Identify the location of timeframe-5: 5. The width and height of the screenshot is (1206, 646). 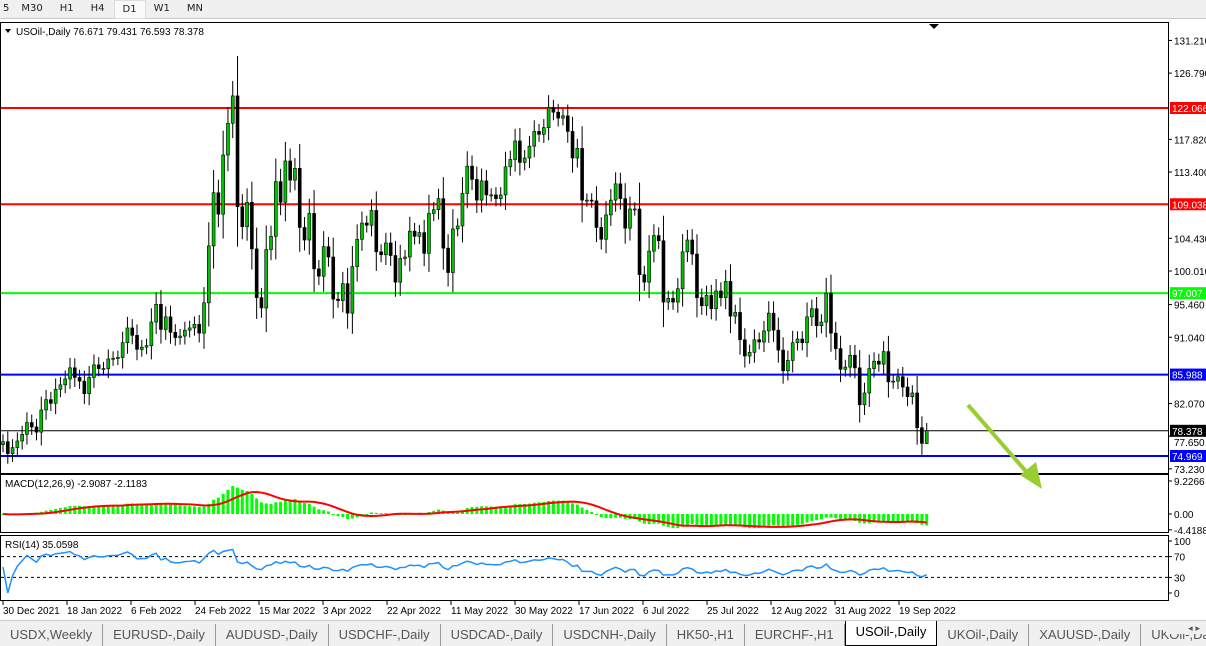
(6, 8).